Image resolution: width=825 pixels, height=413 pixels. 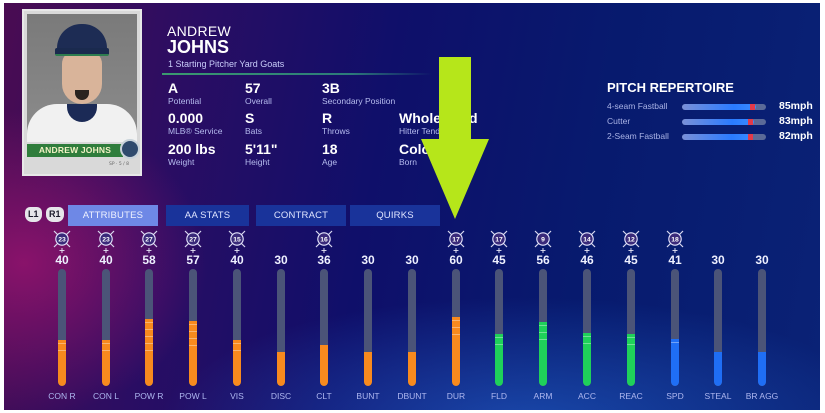 I want to click on attribute-disc: 30 DISC, so click(x=281, y=318).